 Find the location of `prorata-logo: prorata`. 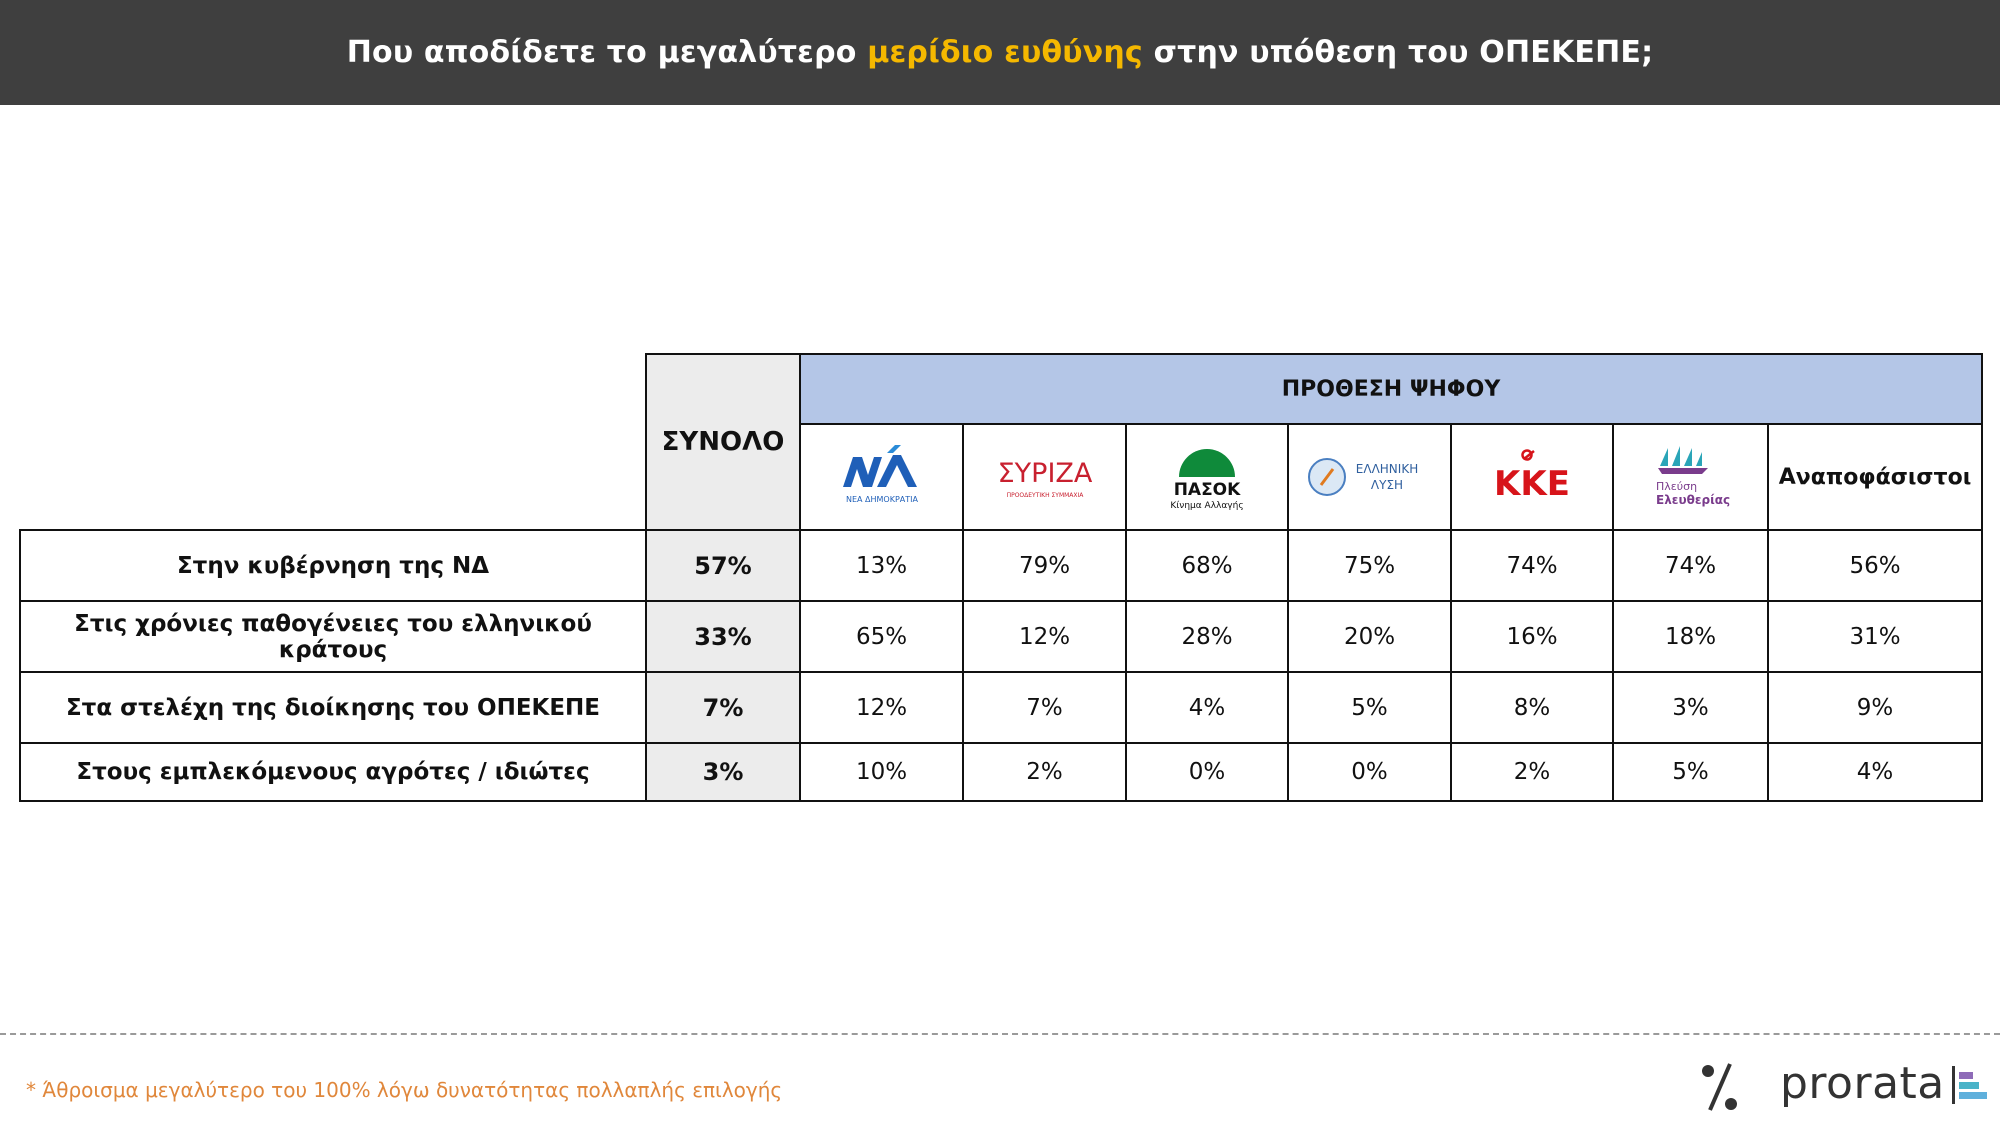

prorata-logo: prorata is located at coordinates (1885, 1083).